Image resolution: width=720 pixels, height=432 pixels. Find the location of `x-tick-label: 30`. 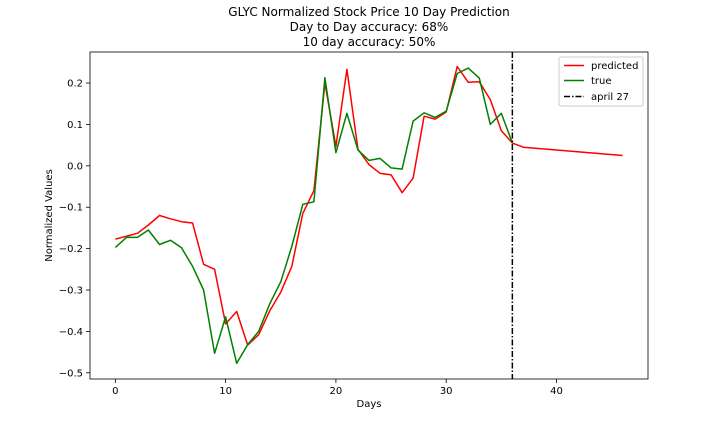

x-tick-label: 30 is located at coordinates (446, 391).